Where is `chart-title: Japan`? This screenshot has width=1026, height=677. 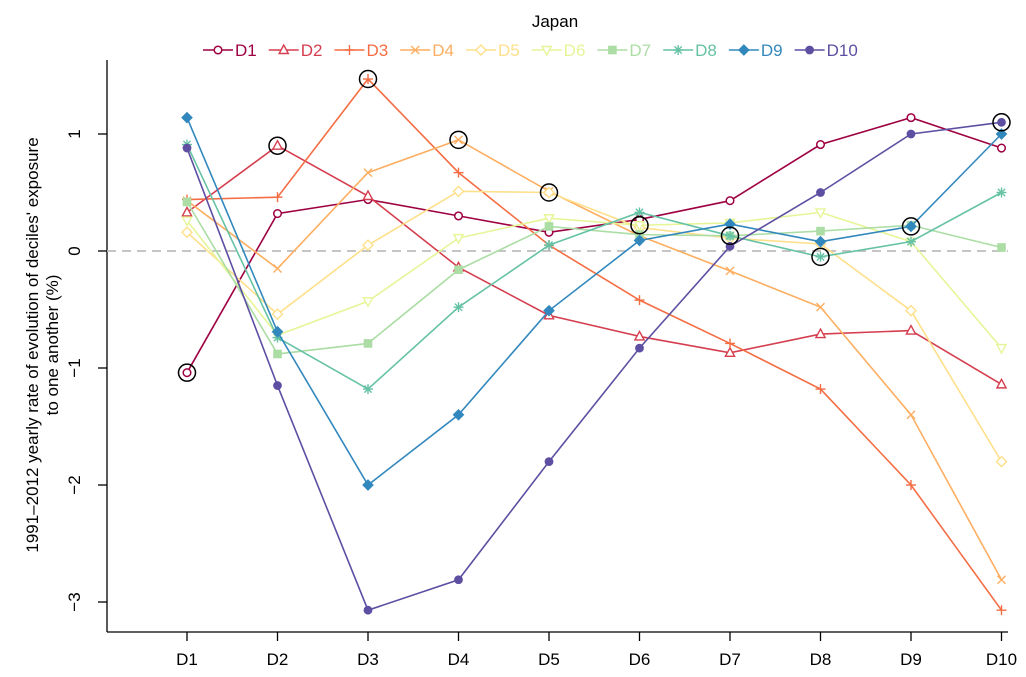
chart-title: Japan is located at coordinates (555, 21).